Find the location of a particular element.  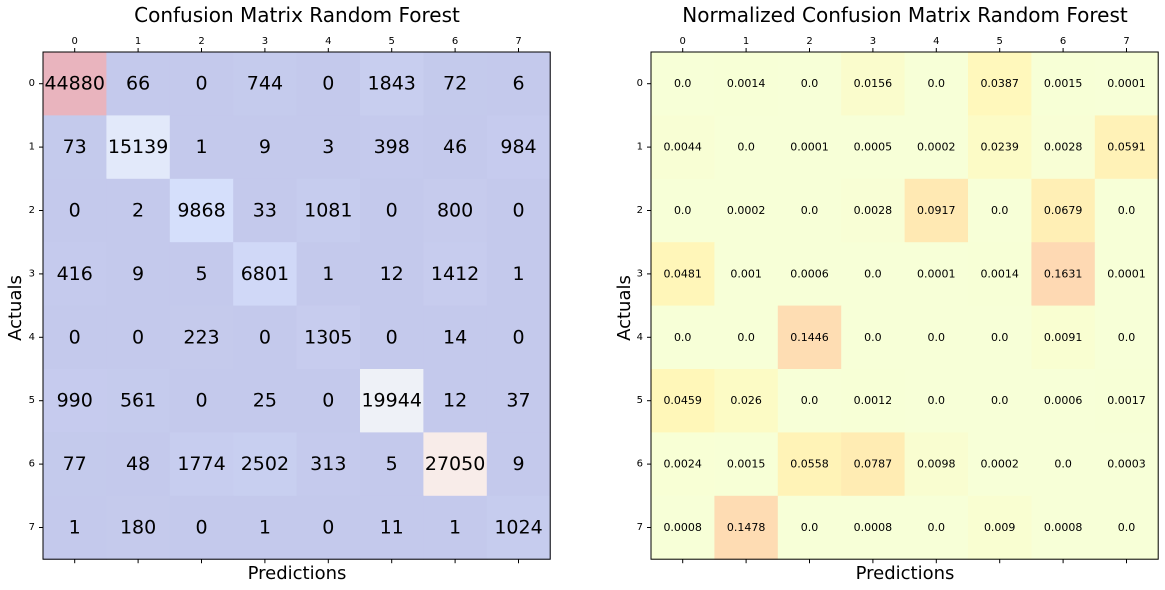

cell-value-label: 0.1478 is located at coordinates (746, 527).